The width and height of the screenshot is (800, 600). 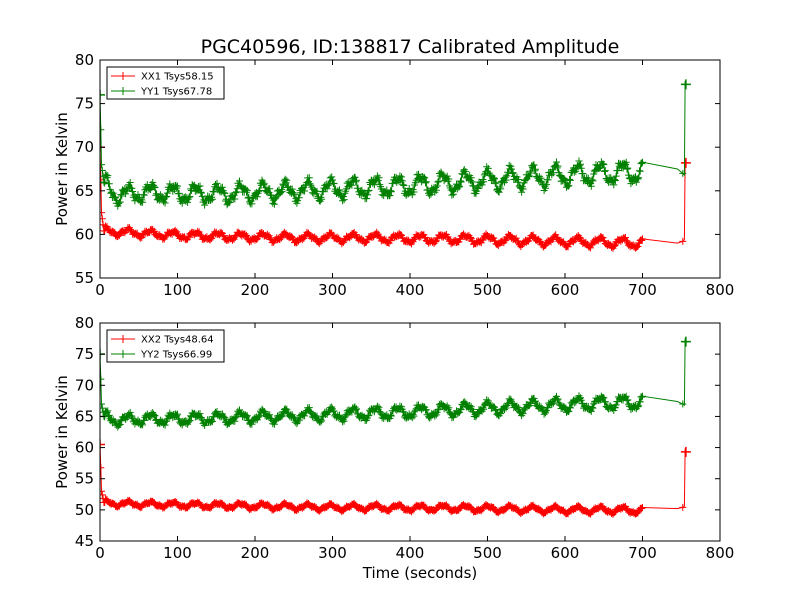 I want to click on series-markers-yy2, so click(x=394, y=384).